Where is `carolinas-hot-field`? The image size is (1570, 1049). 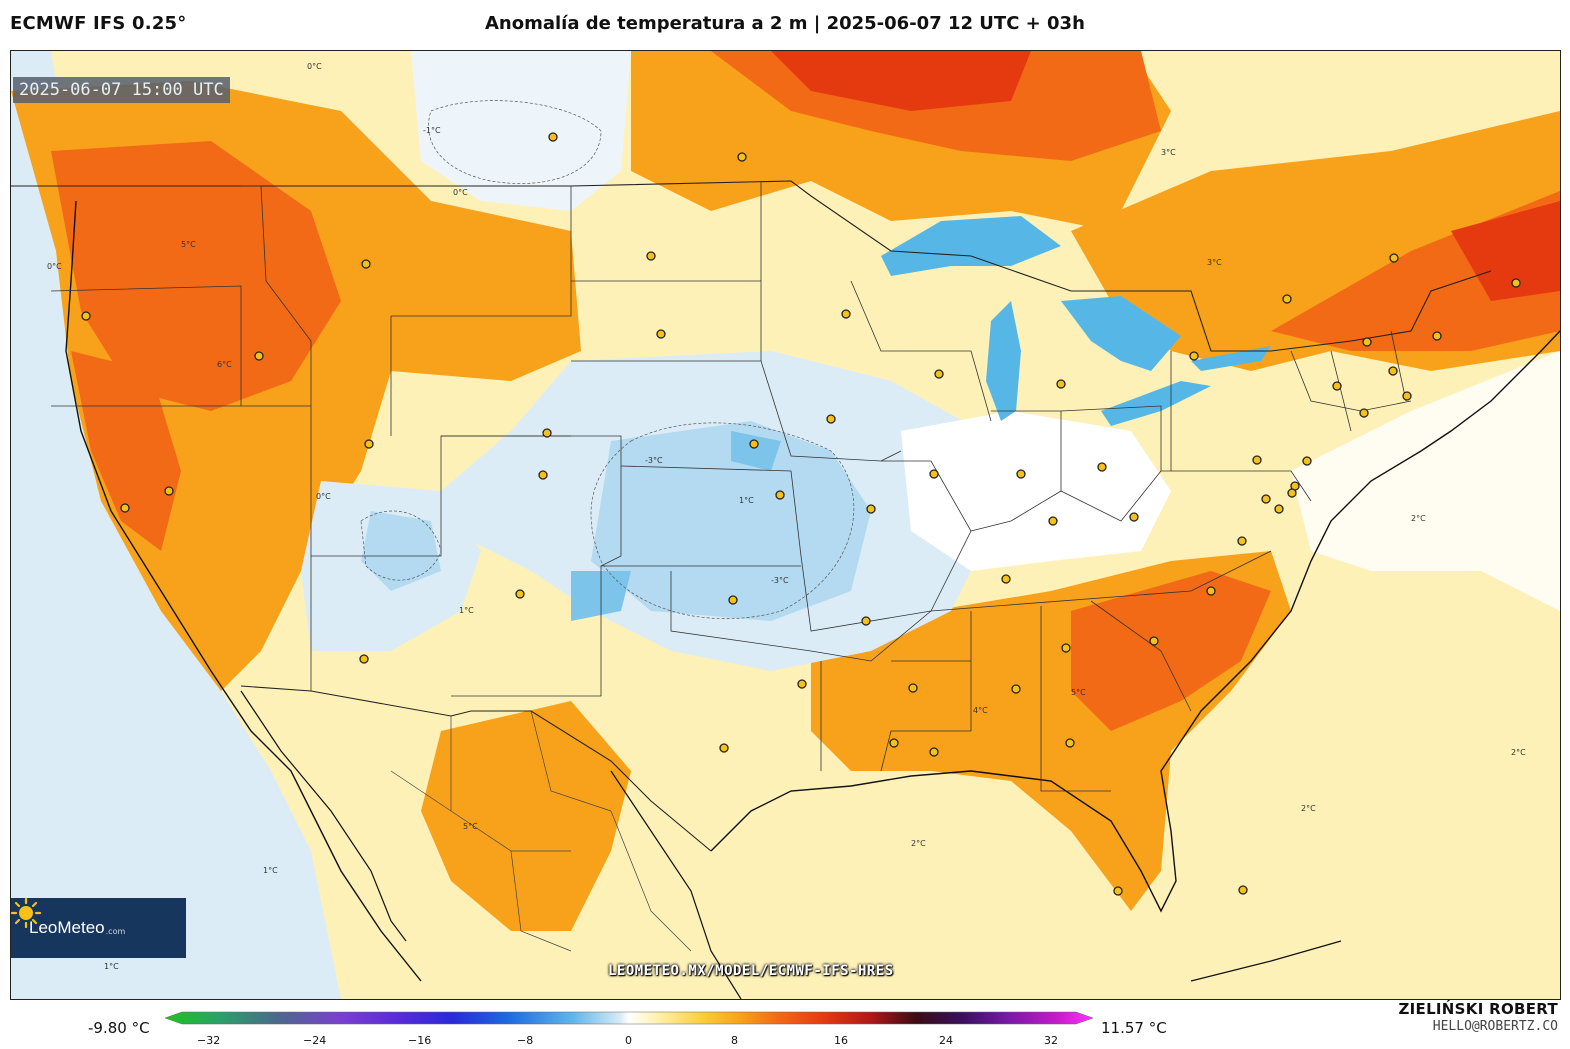
carolinas-hot-field is located at coordinates (1171, 651).